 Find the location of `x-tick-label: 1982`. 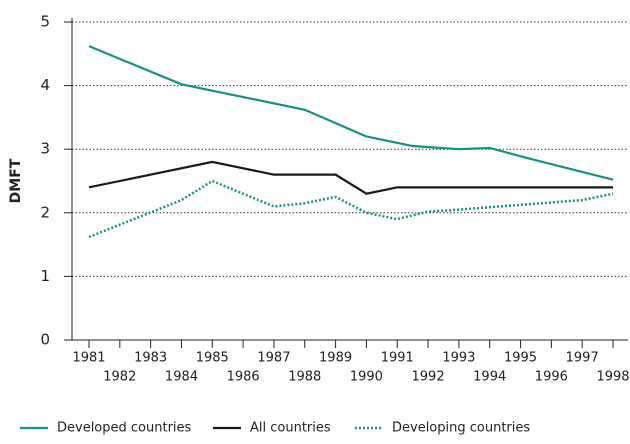

x-tick-label: 1982 is located at coordinates (119, 377).